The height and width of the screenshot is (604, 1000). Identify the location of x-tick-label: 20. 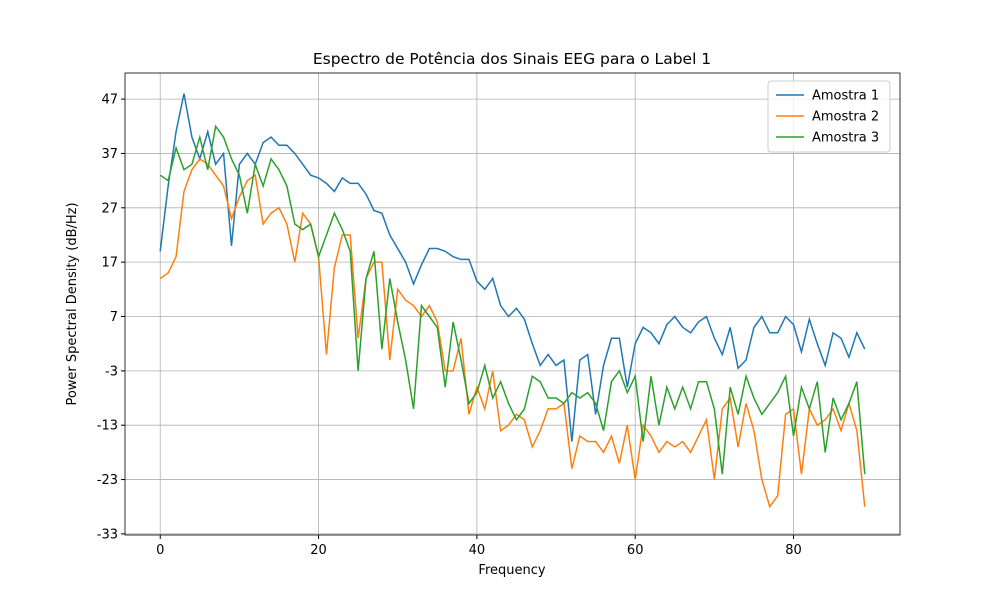
(318, 550).